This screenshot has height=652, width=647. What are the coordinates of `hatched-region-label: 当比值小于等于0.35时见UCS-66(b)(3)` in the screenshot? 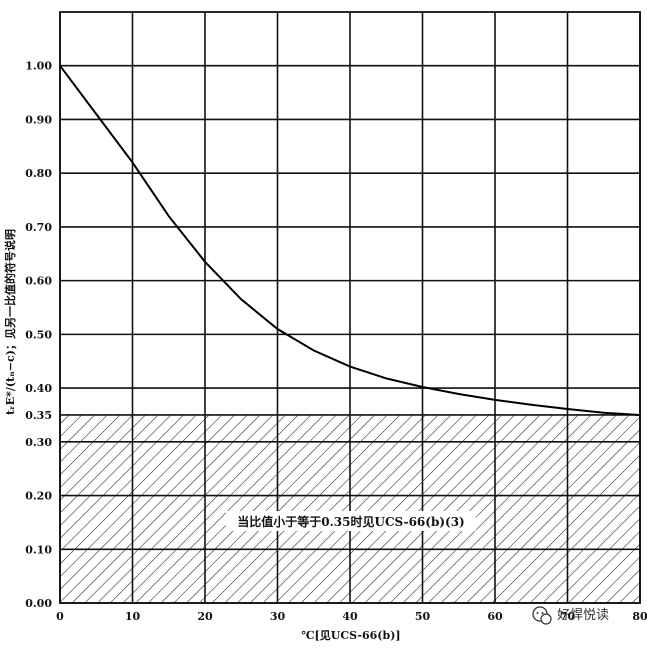 It's located at (350, 521).